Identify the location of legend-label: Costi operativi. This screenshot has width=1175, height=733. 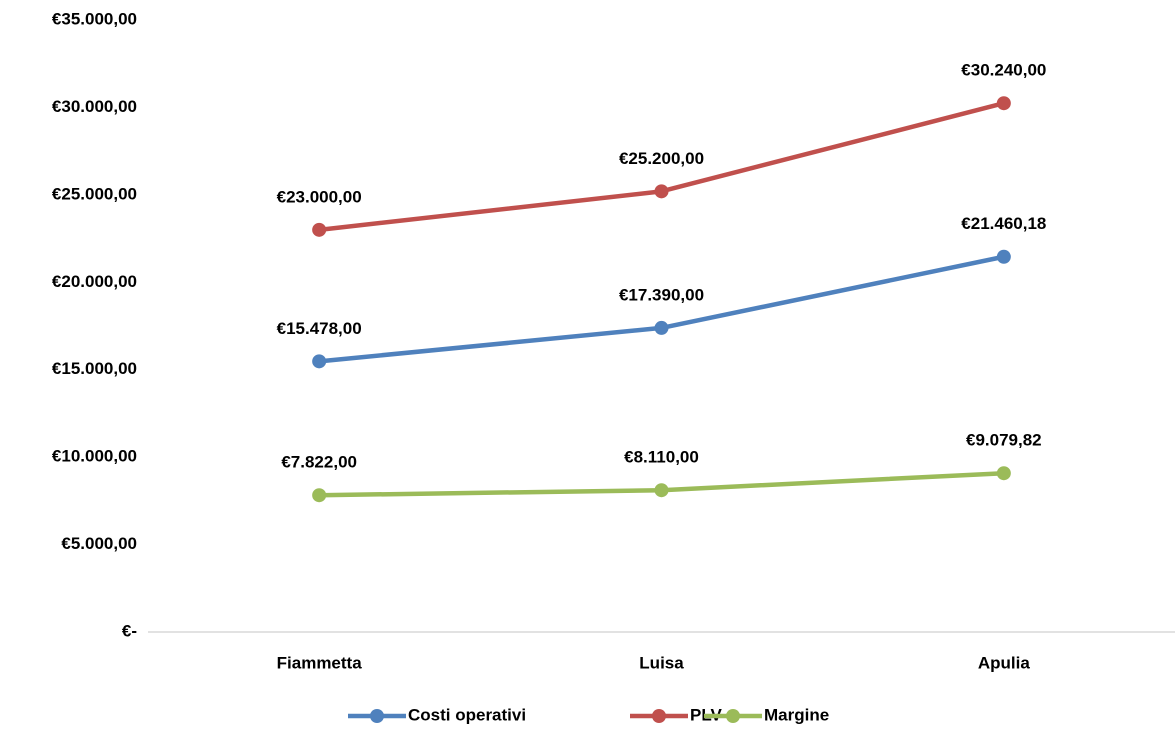
(467, 714).